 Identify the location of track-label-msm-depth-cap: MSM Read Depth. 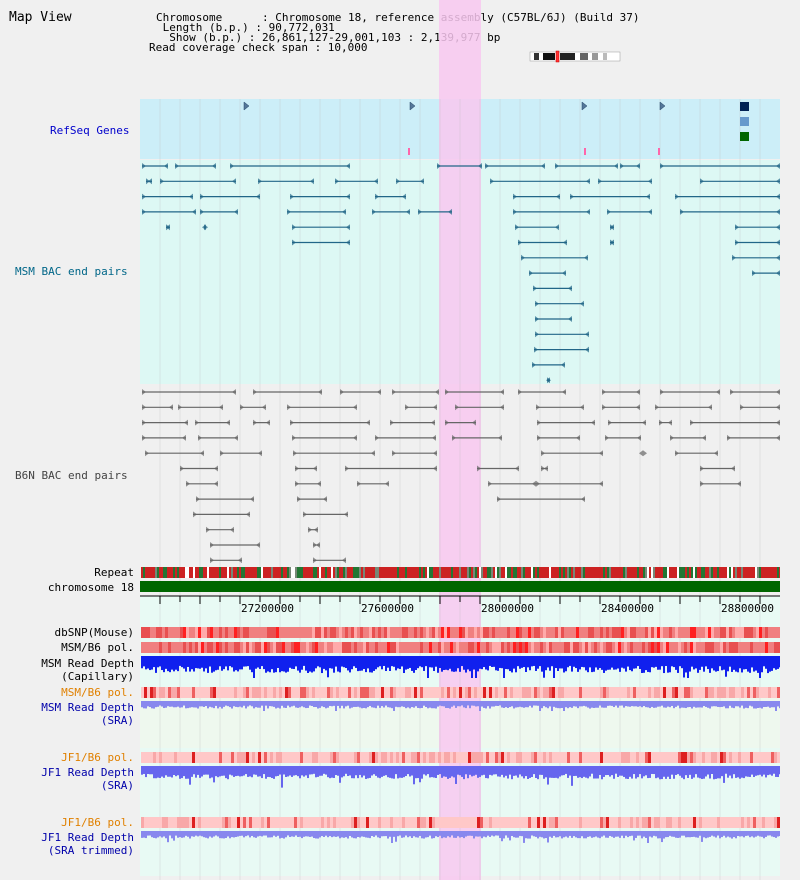
(87, 663).